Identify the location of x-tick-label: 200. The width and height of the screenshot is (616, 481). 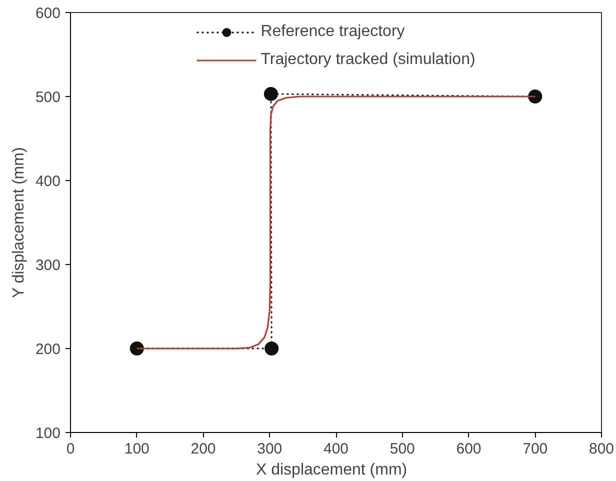
(203, 449).